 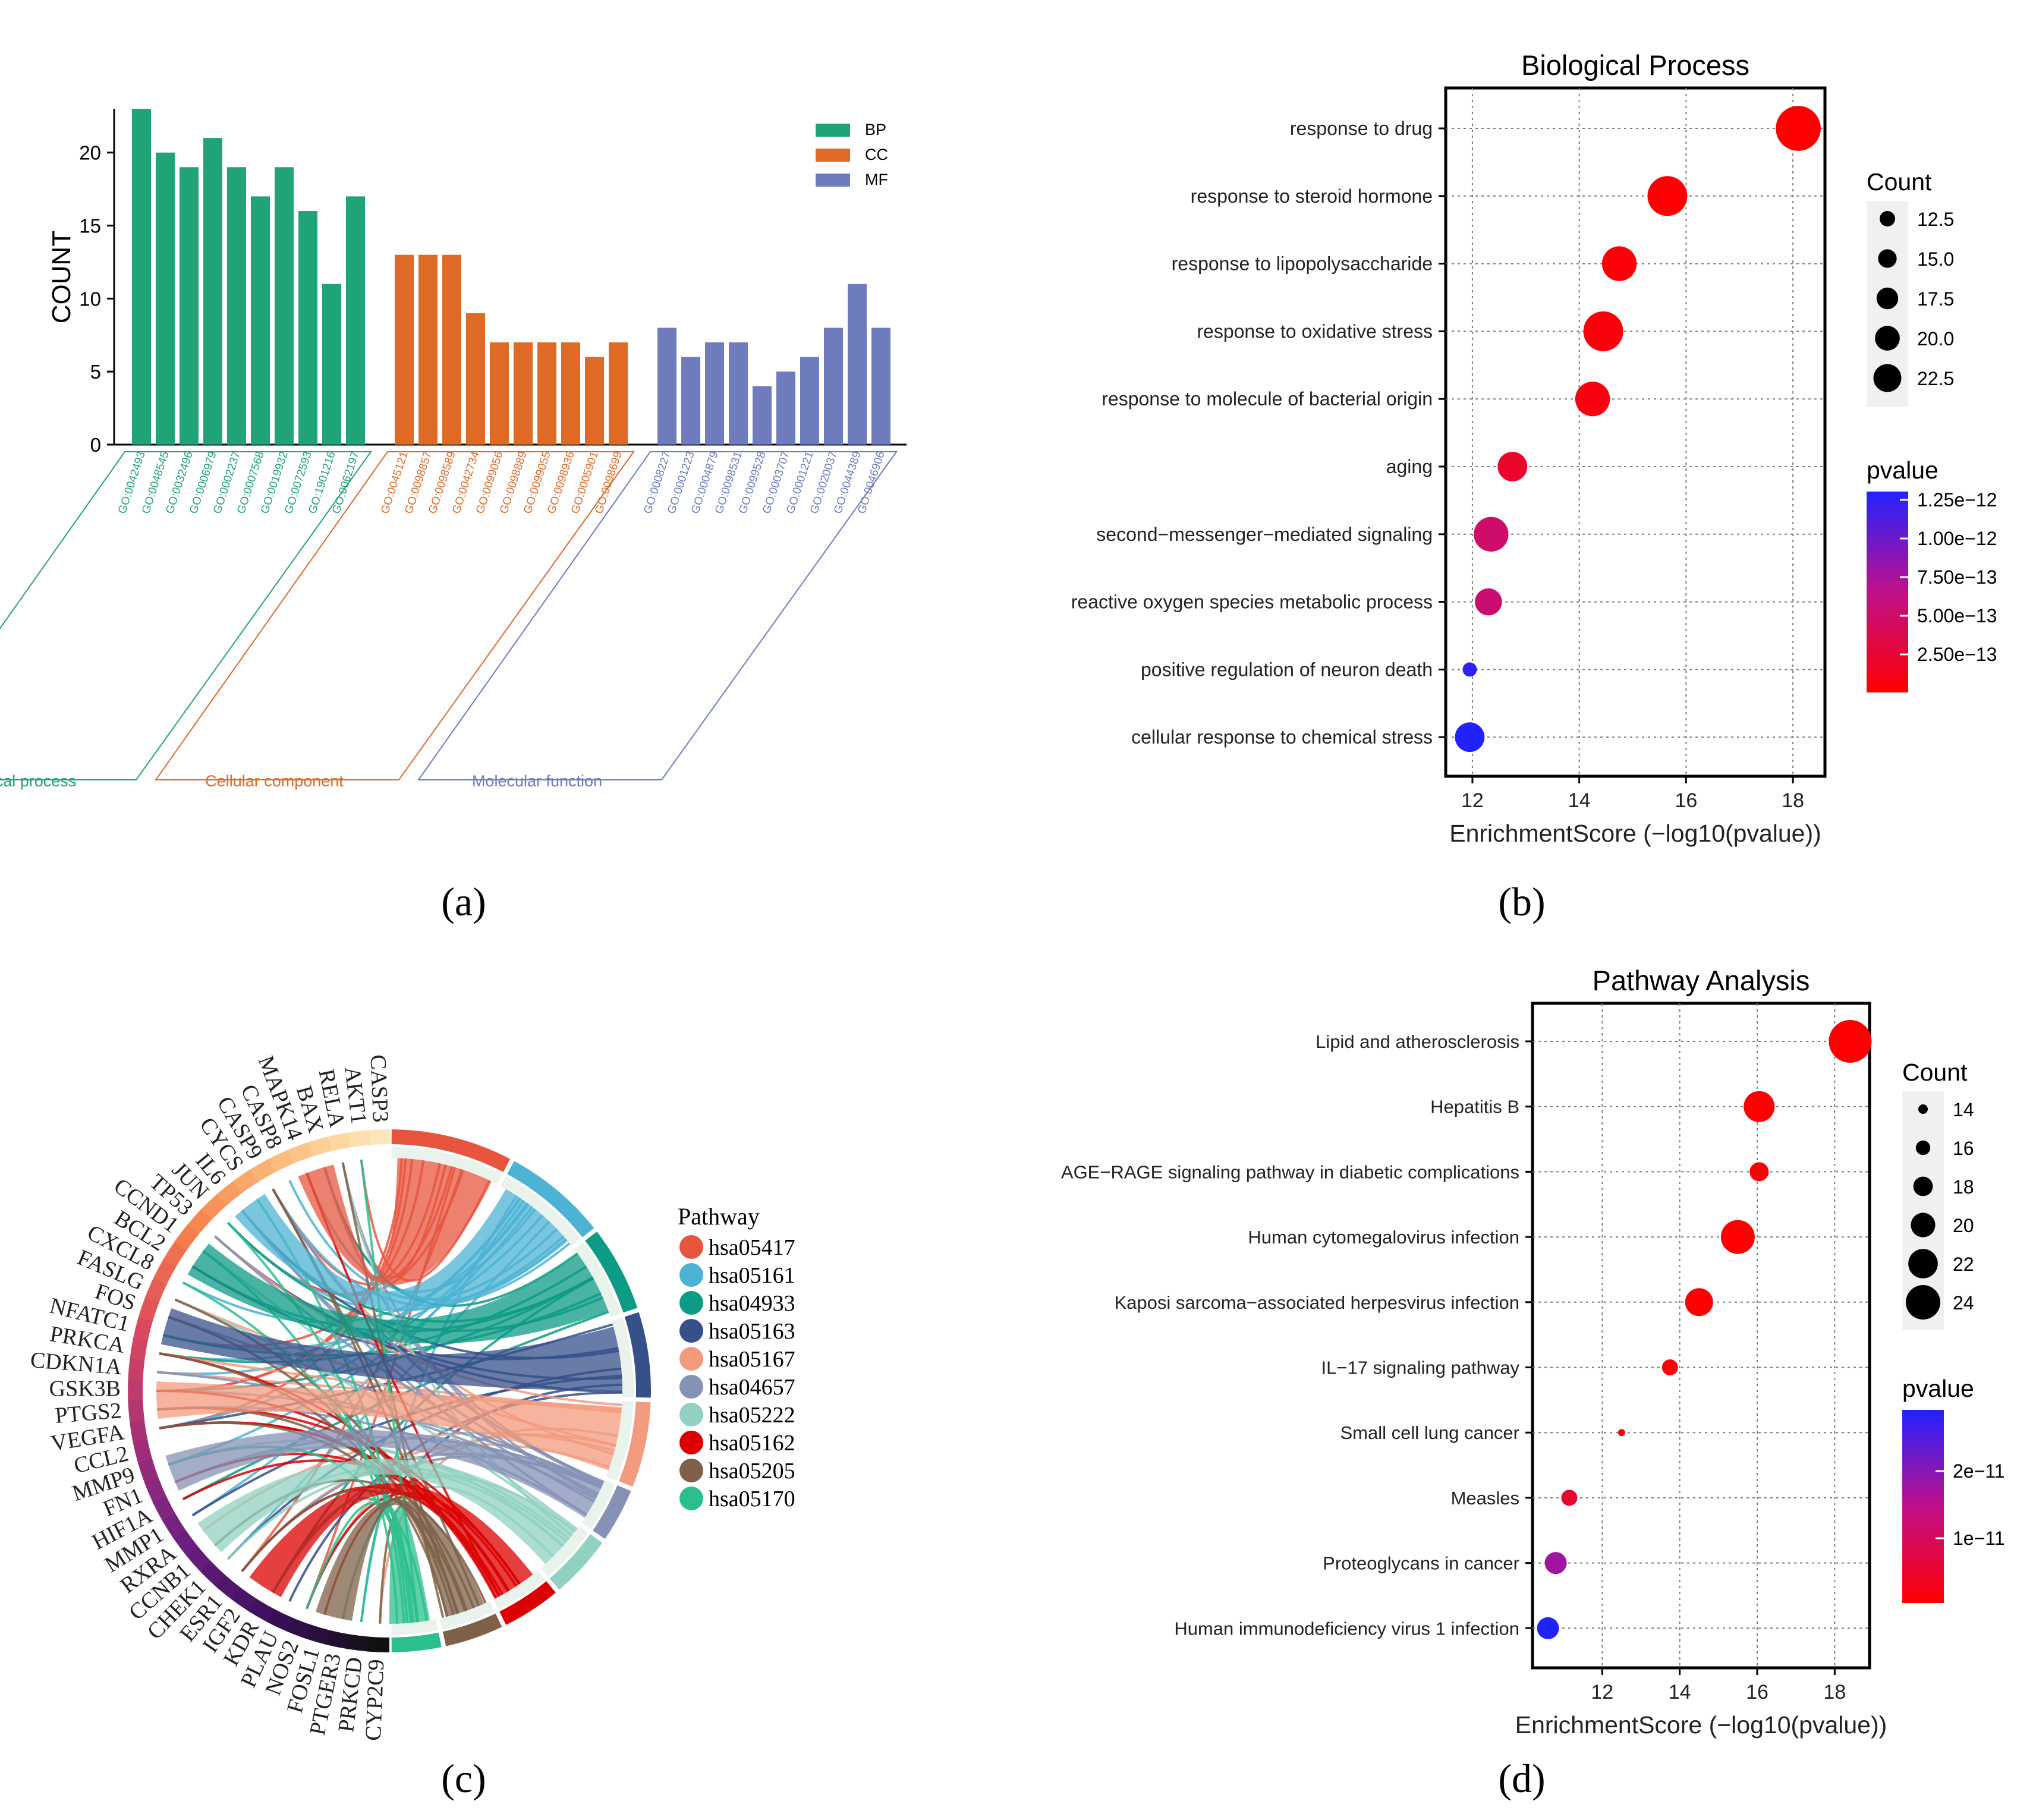 I want to click on gene-arc-mmp1, so click(x=174, y=1526).